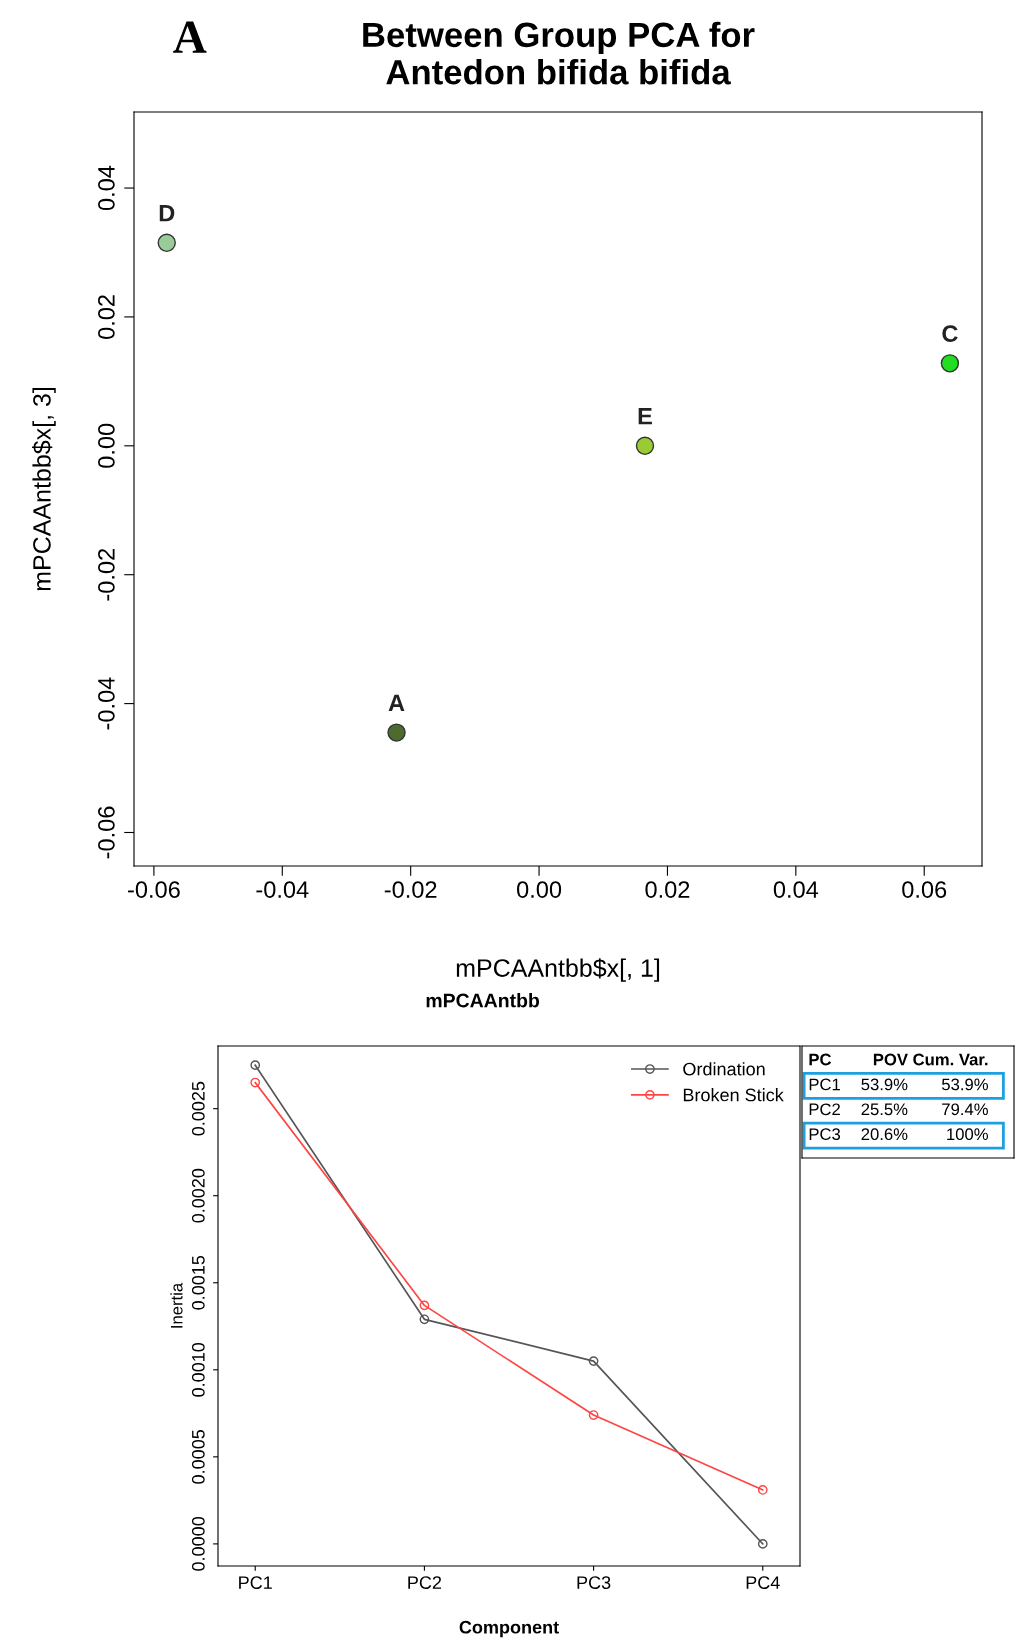 The width and height of the screenshot is (1016, 1651). What do you see at coordinates (396, 703) in the screenshot?
I see `series-label: A` at bounding box center [396, 703].